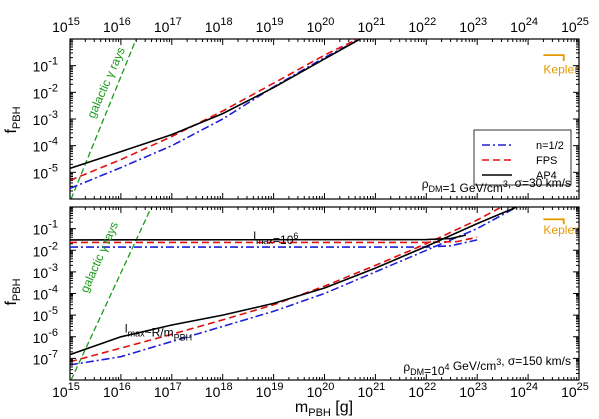  I want to click on bottom-condition-text: ρDM=104 GeV/cm3, σ=150 km/s, so click(487, 366).